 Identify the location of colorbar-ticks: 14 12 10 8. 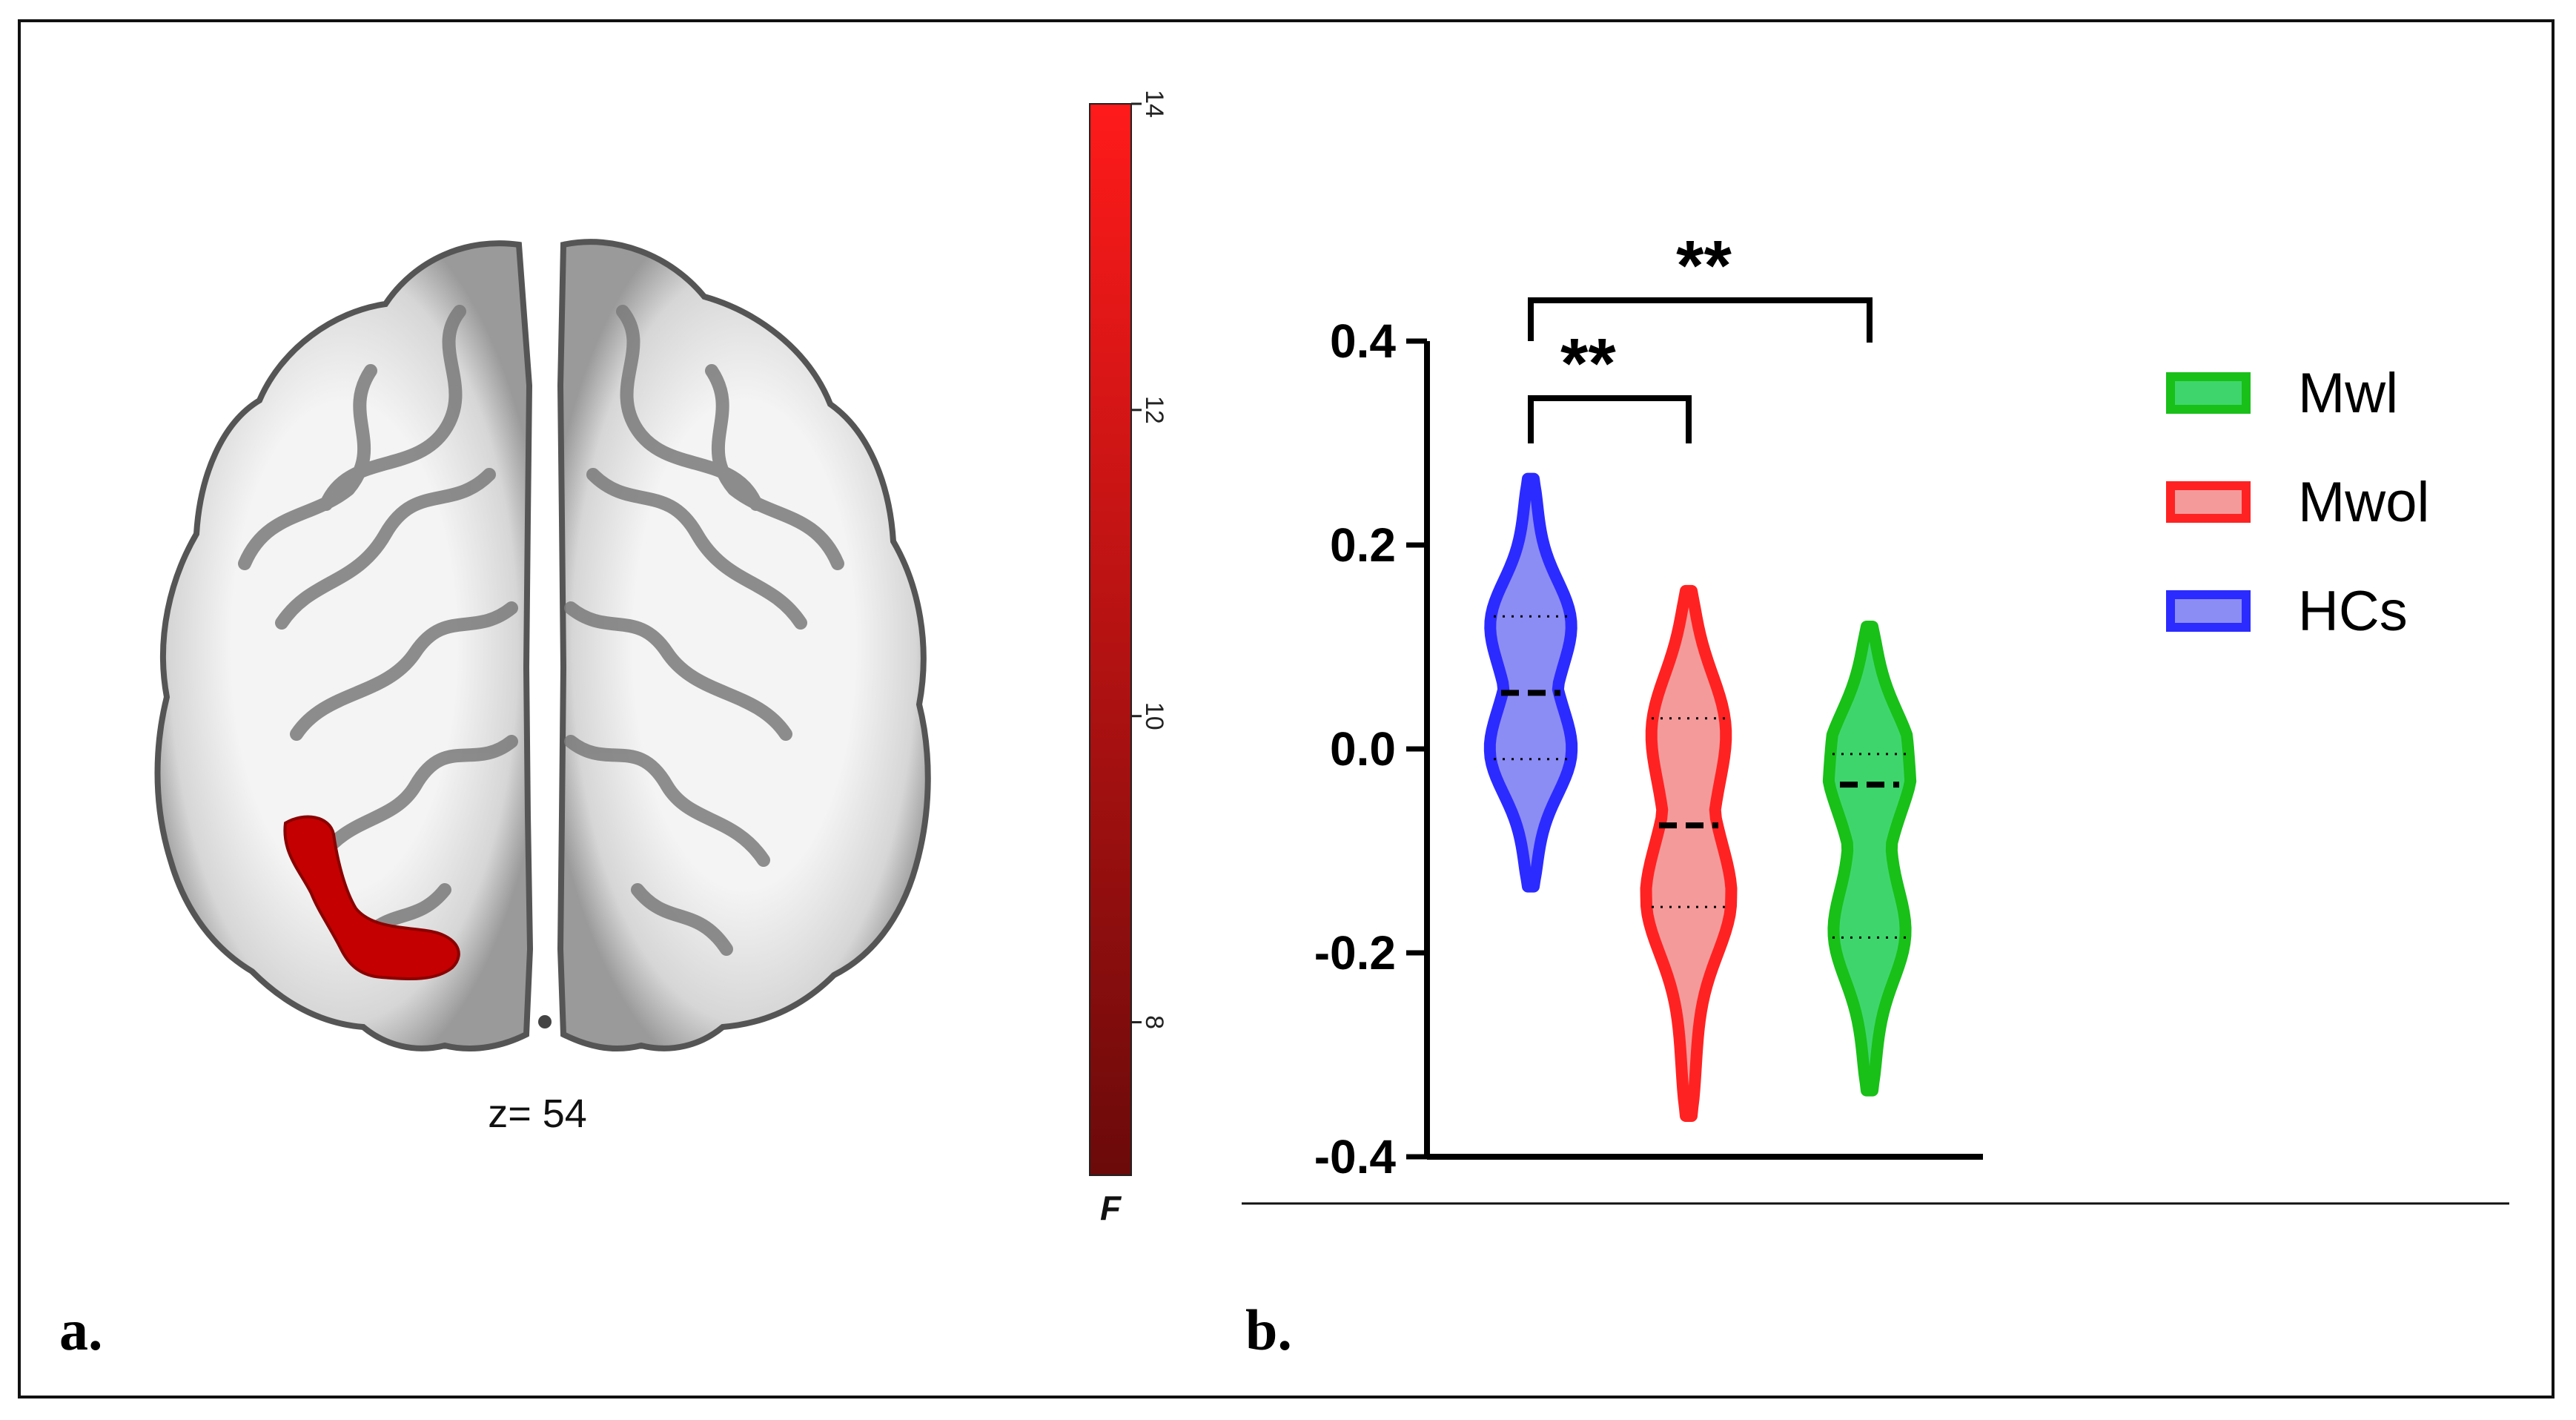
(1149, 560).